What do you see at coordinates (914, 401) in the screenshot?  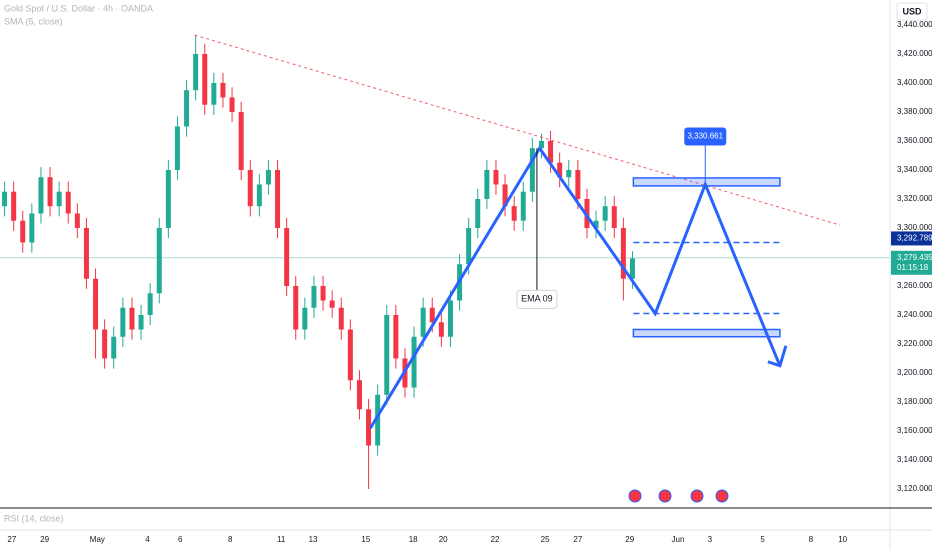 I see `y-tick-label: 3,180.000` at bounding box center [914, 401].